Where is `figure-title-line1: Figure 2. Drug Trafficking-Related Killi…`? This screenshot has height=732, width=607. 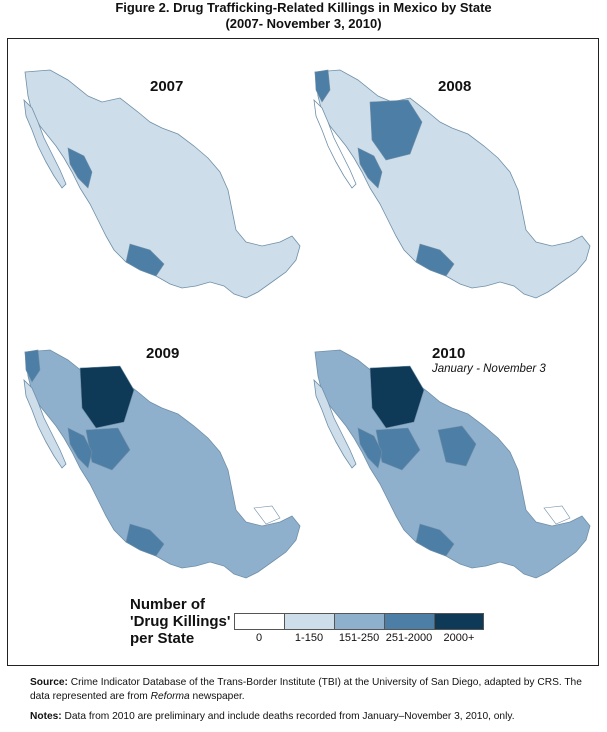
figure-title-line1: Figure 2. Drug Trafficking-Related Killi… is located at coordinates (303, 7).